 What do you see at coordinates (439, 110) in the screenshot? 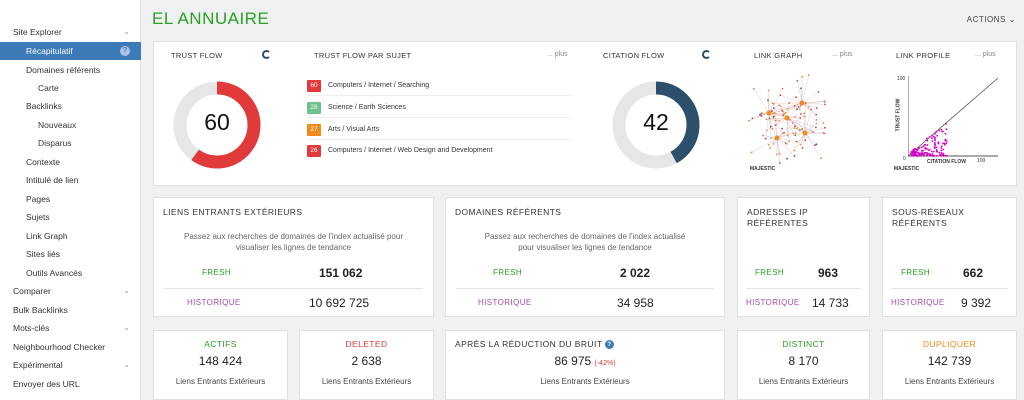
I see `topic-row: 28 Science / Earth Sciences` at bounding box center [439, 110].